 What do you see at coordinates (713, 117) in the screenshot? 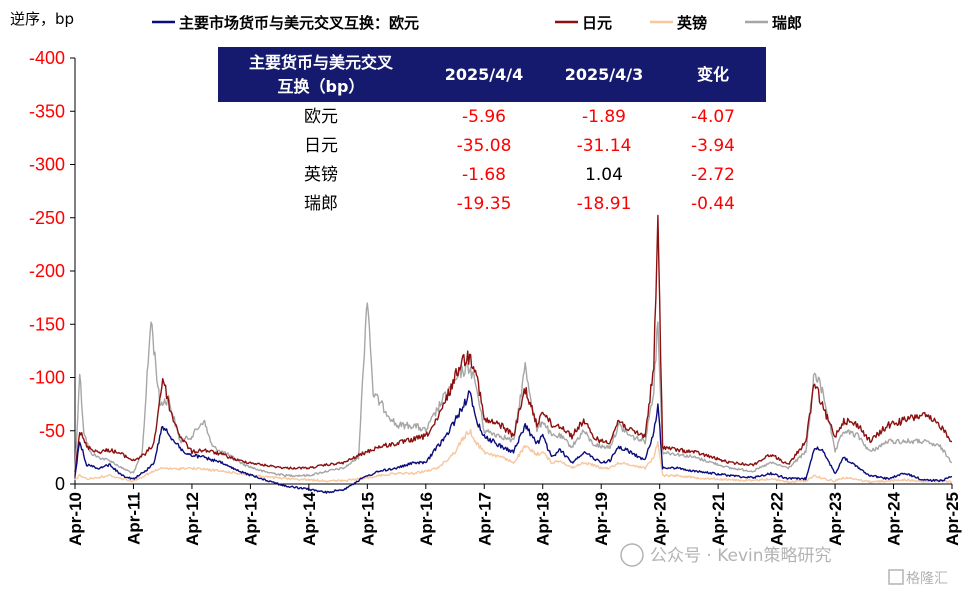
I see `table-cell-change: -4.07` at bounding box center [713, 117].